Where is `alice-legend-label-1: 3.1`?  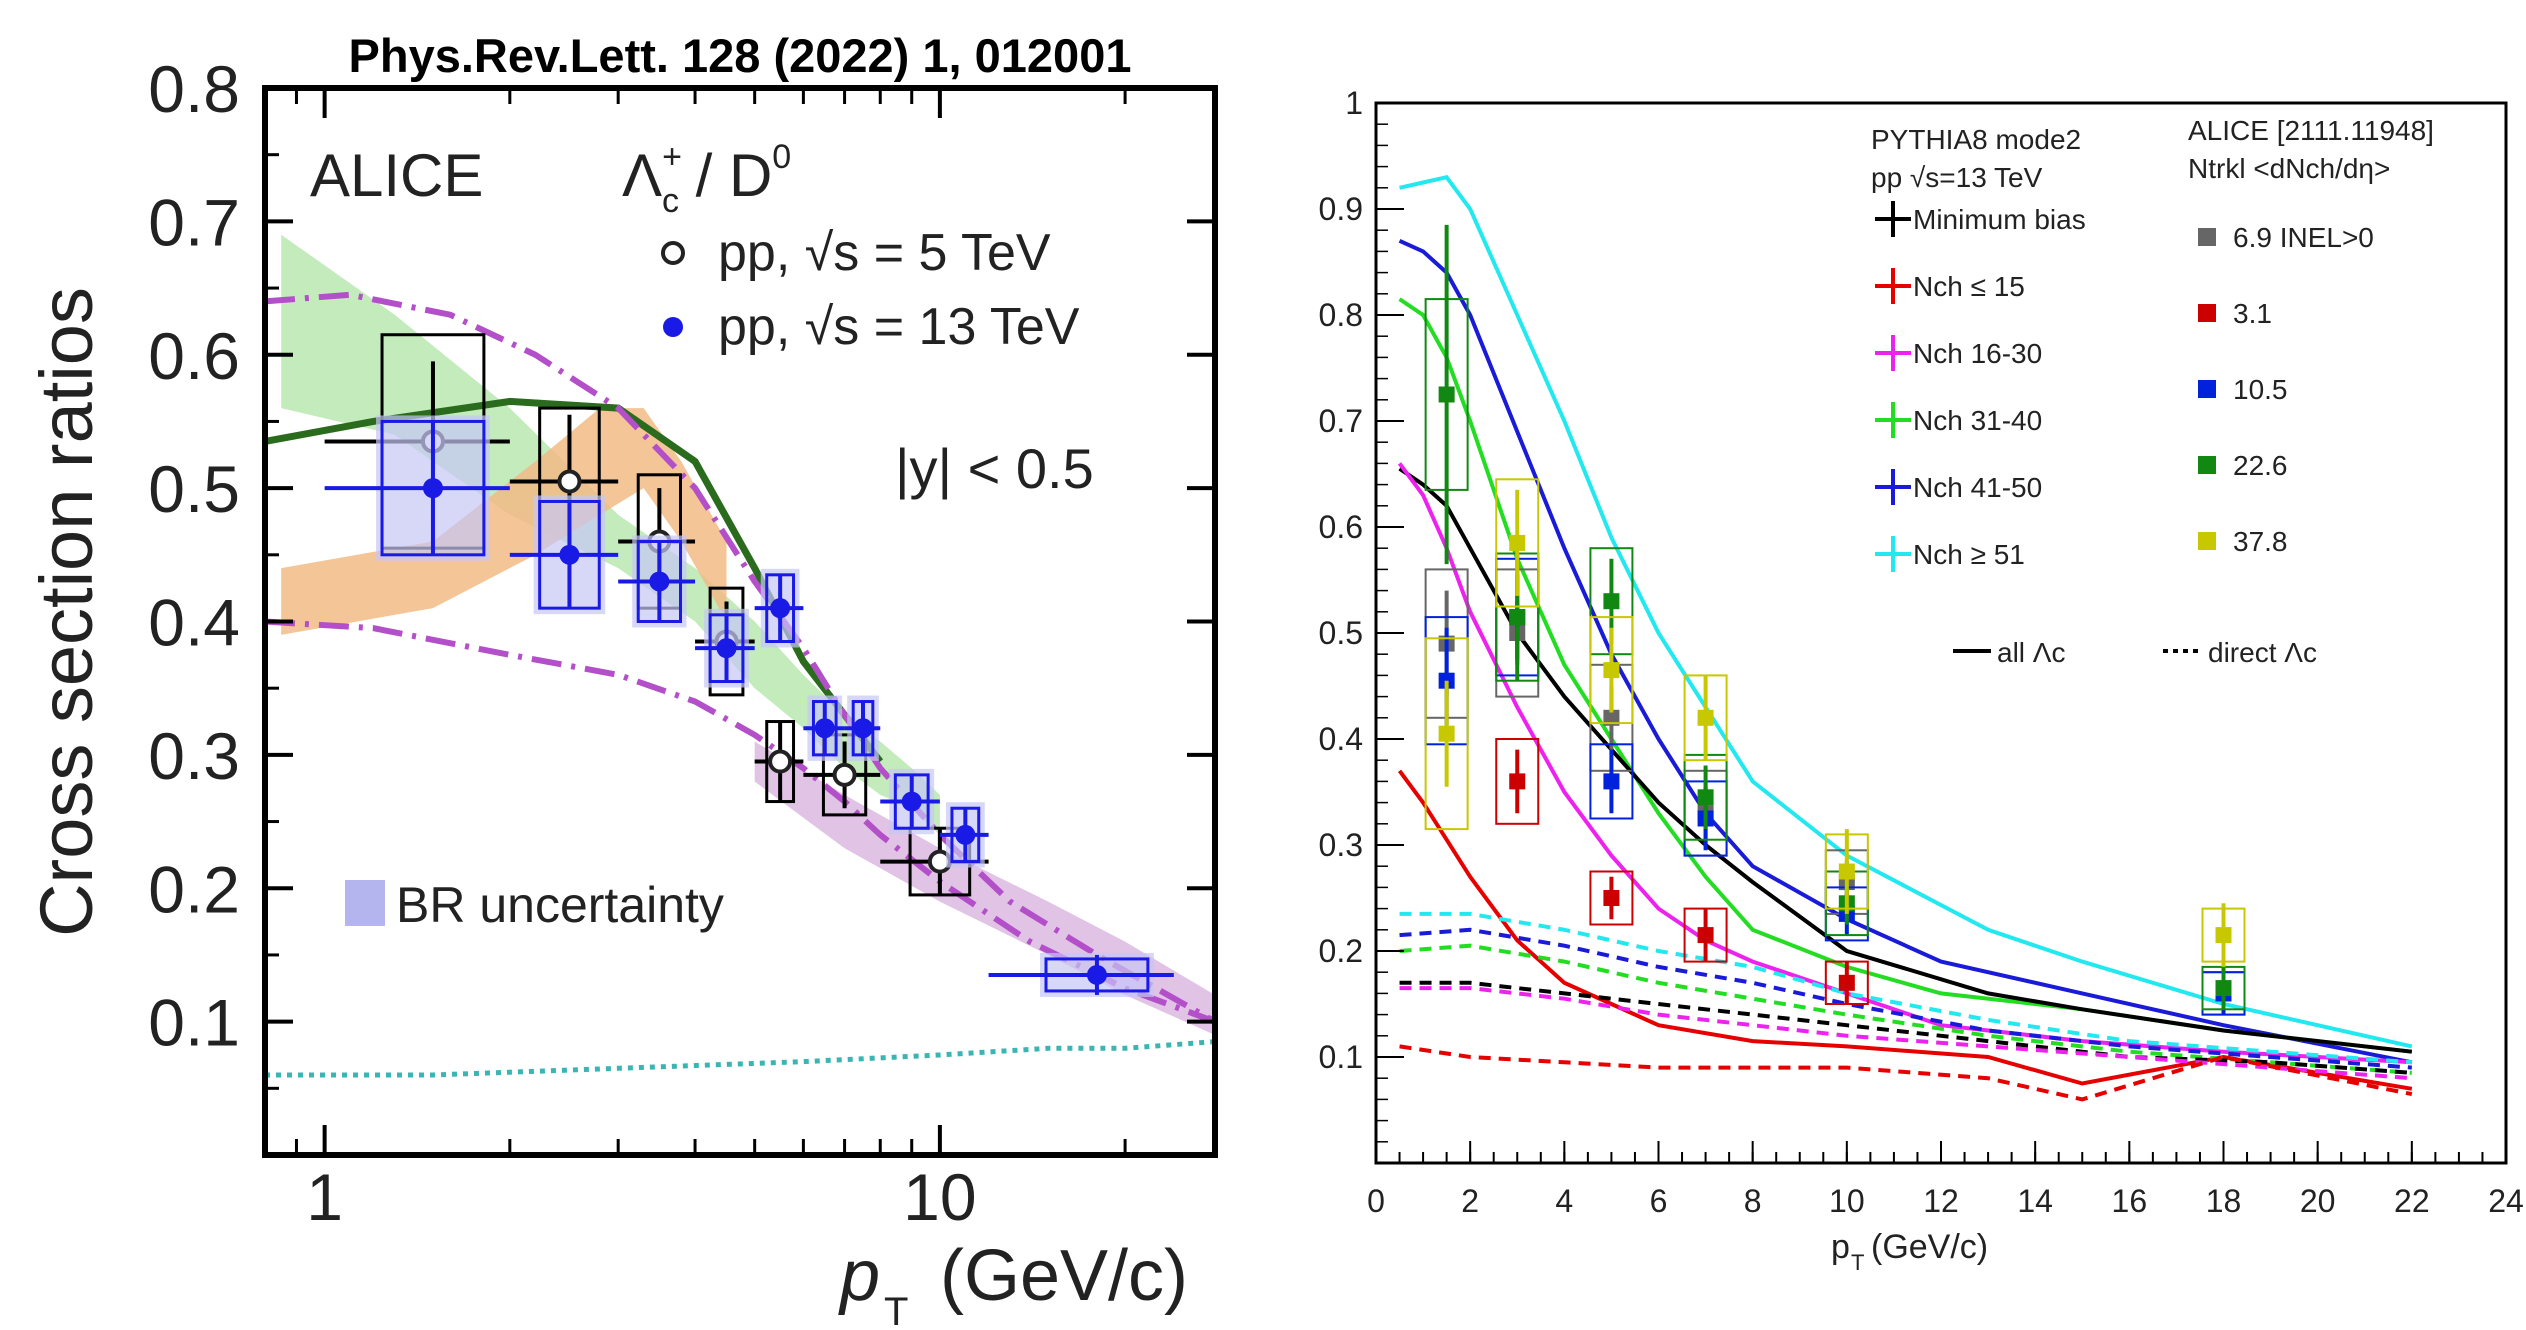 alice-legend-label-1: 3.1 is located at coordinates (2252, 313).